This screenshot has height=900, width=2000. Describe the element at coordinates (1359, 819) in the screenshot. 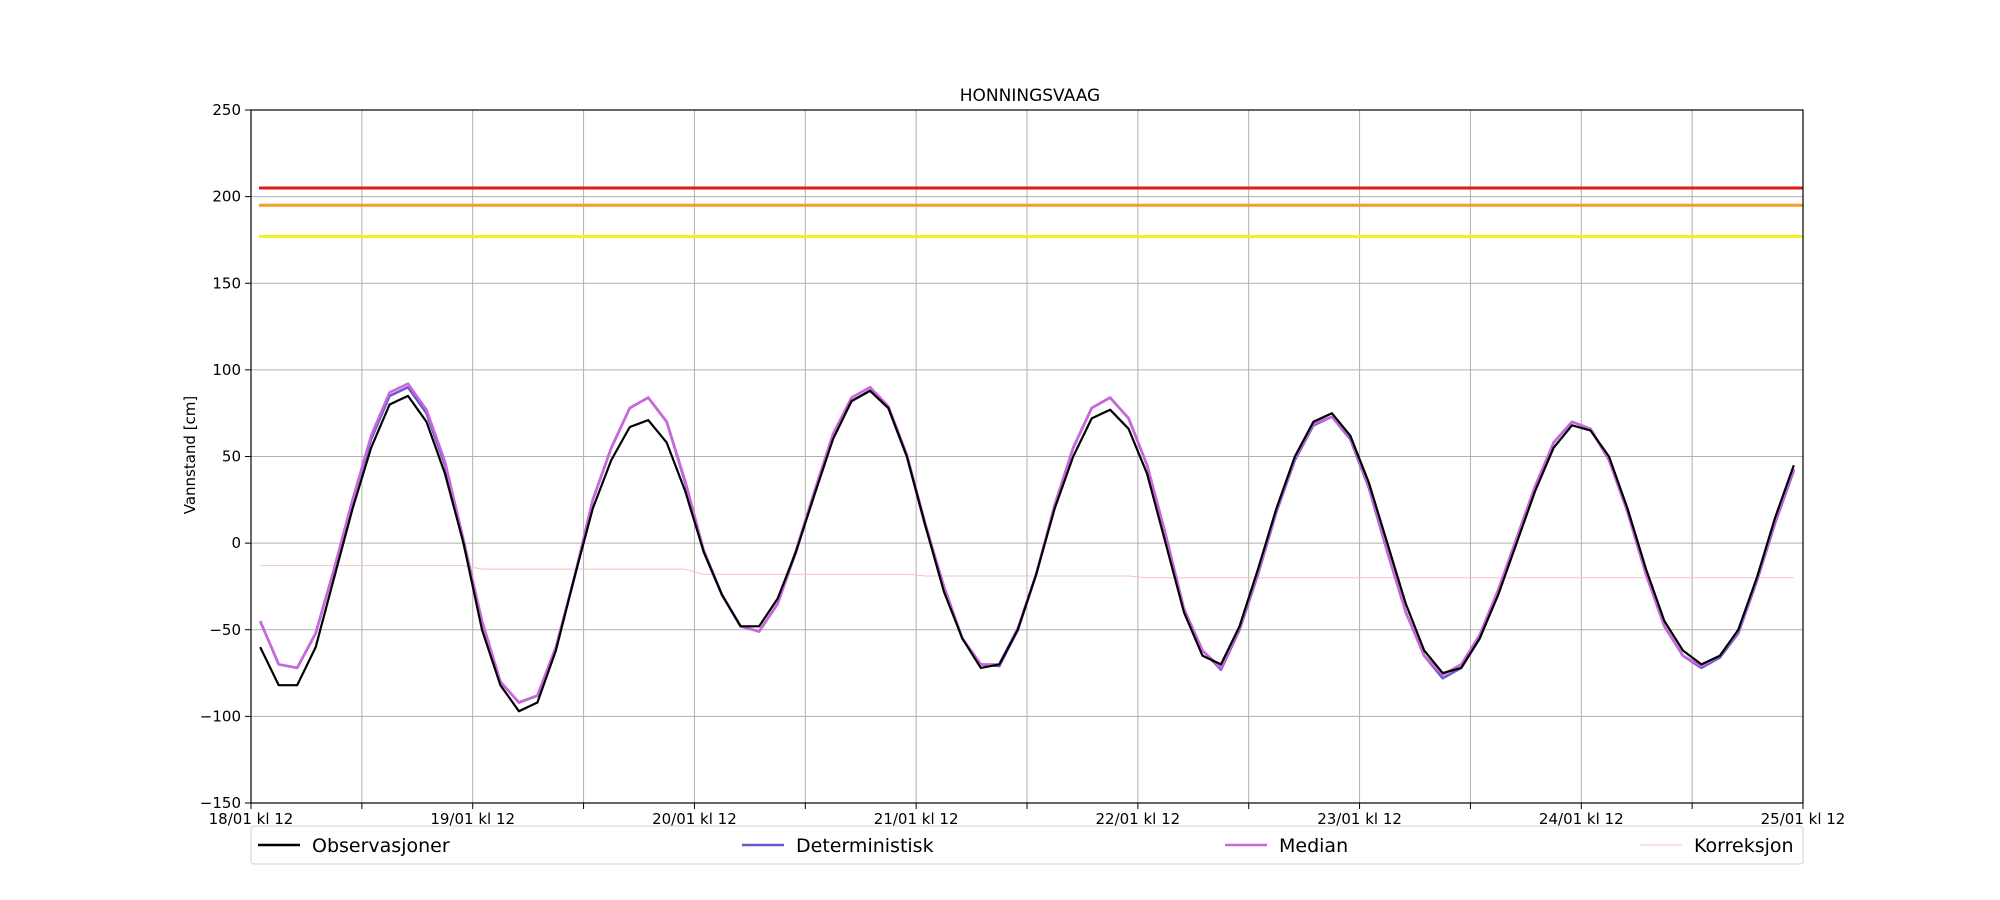

I see `x-tick-label: 23/01 kl 12` at that location.